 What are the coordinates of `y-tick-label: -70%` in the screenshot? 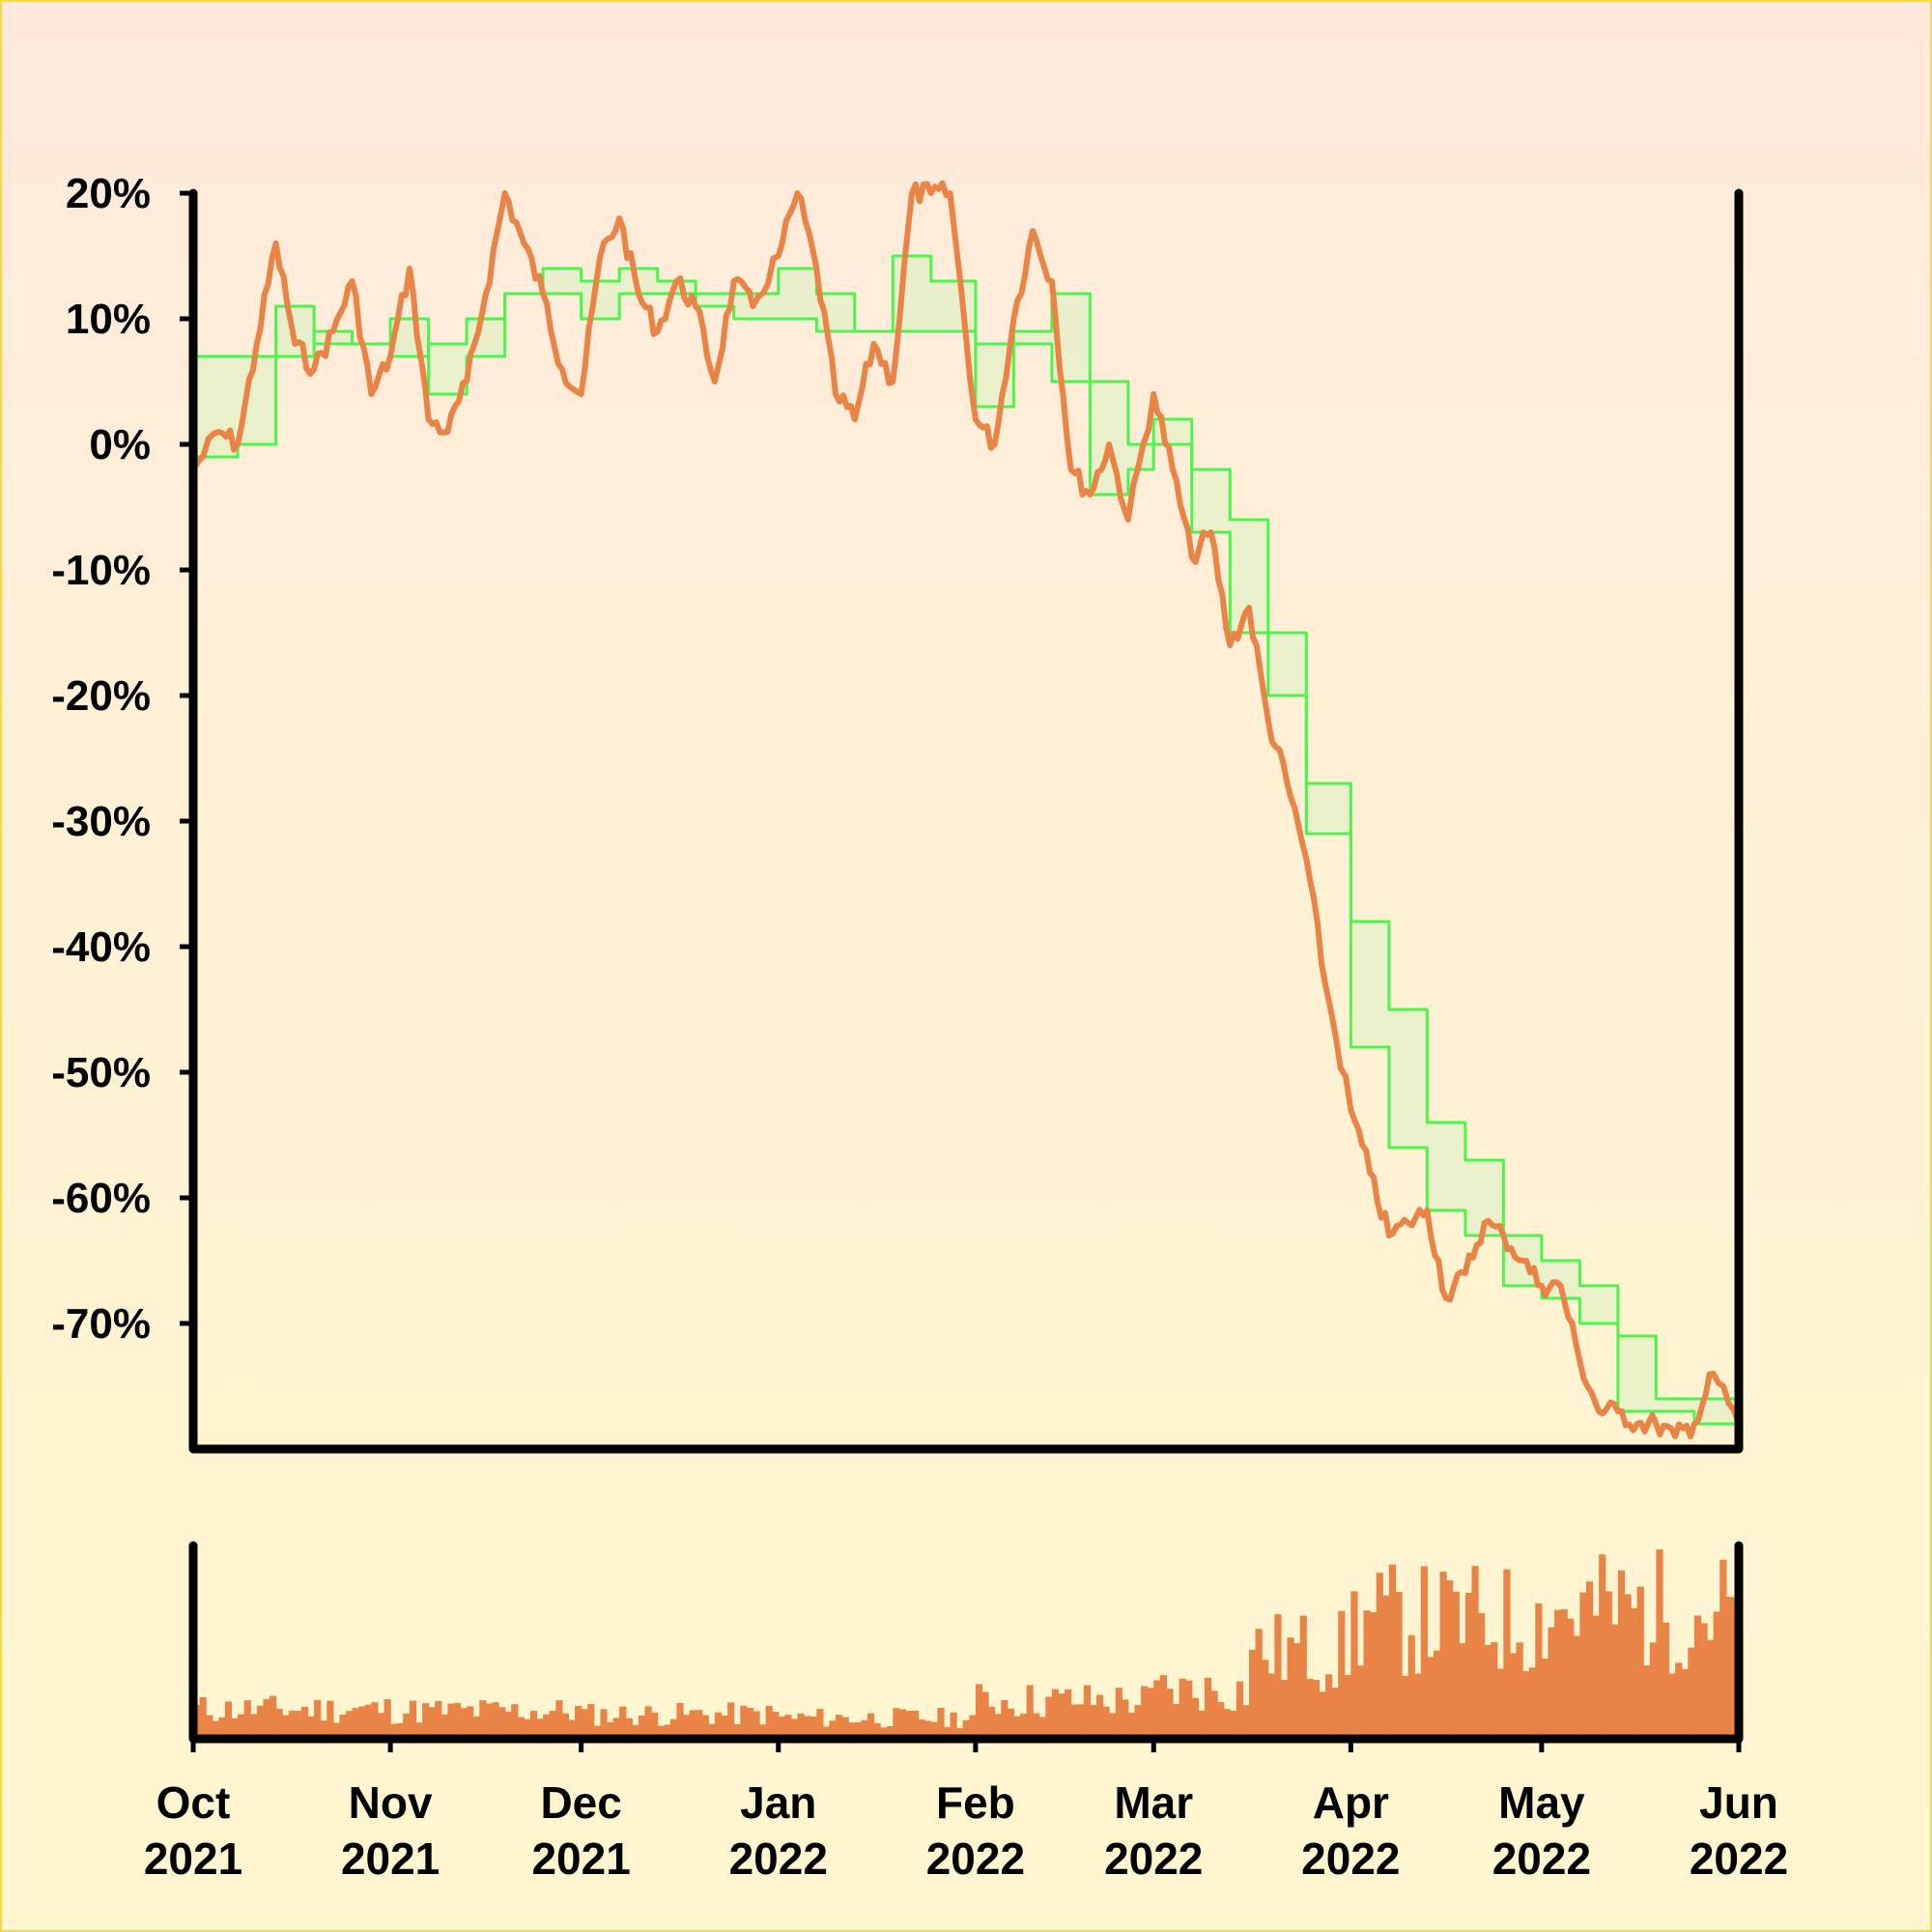 It's located at (101, 1324).